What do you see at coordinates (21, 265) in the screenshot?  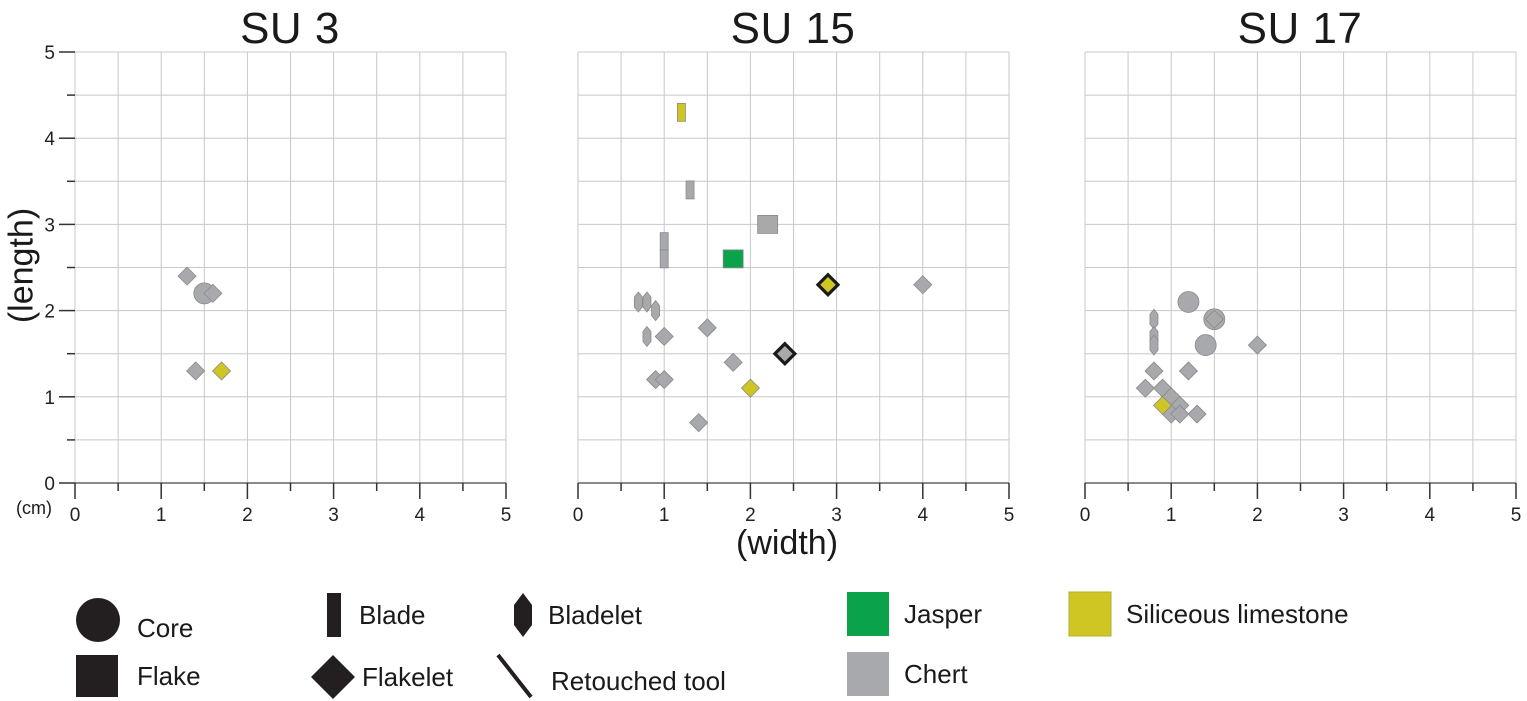 I see `y-axis-label: (length)` at bounding box center [21, 265].